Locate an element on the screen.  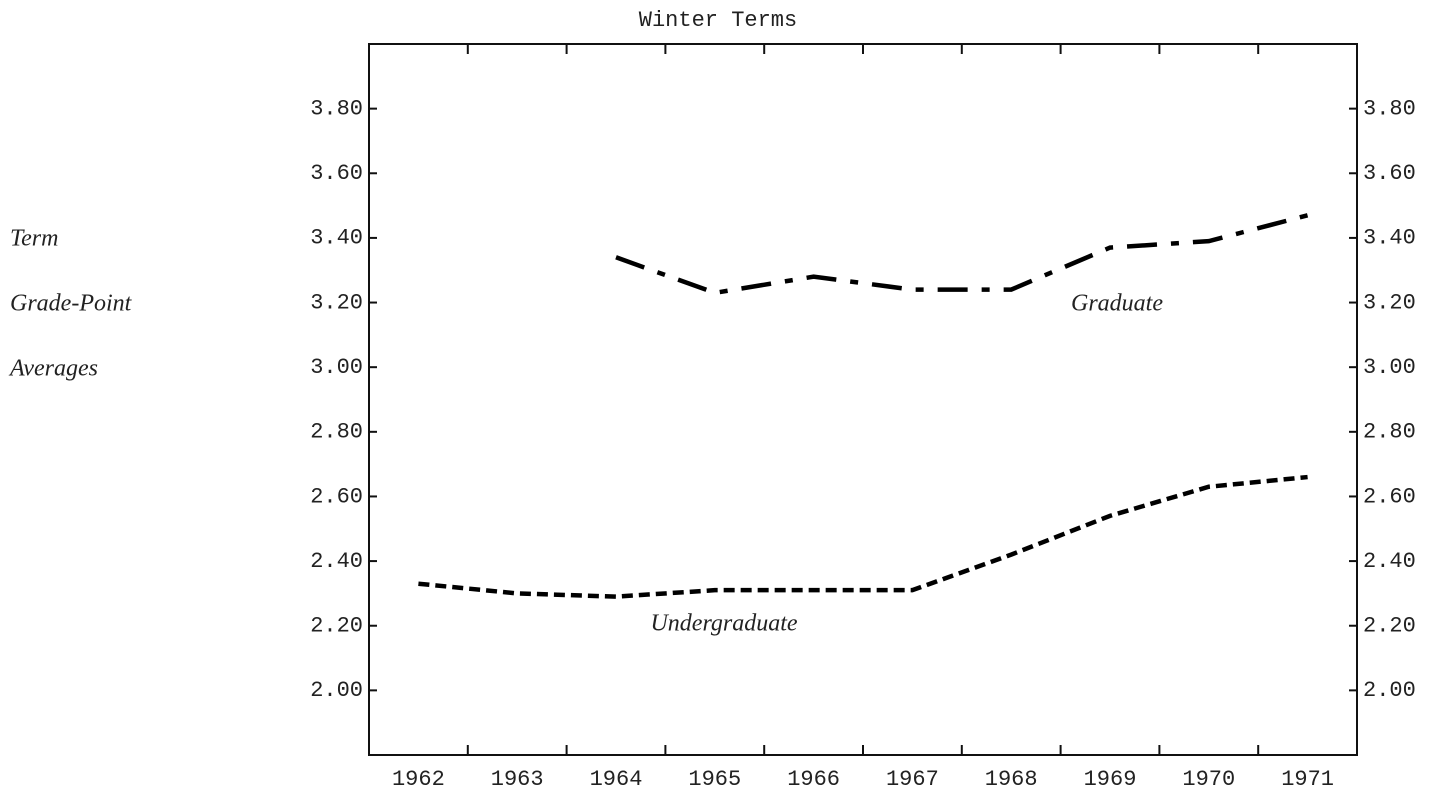
y-tick-label: 3.20 is located at coordinates (336, 302).